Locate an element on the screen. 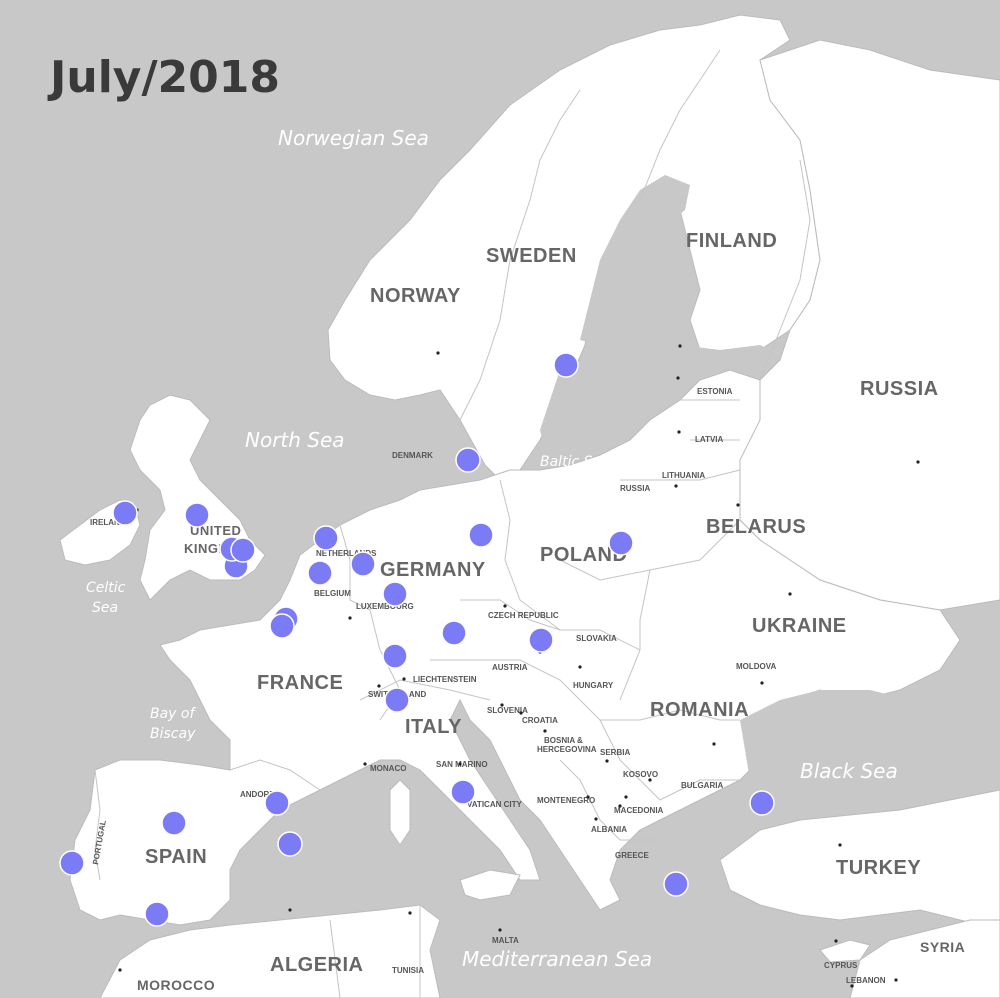 Image resolution: width=1000 pixels, height=998 pixels. marker-madrid is located at coordinates (174, 823).